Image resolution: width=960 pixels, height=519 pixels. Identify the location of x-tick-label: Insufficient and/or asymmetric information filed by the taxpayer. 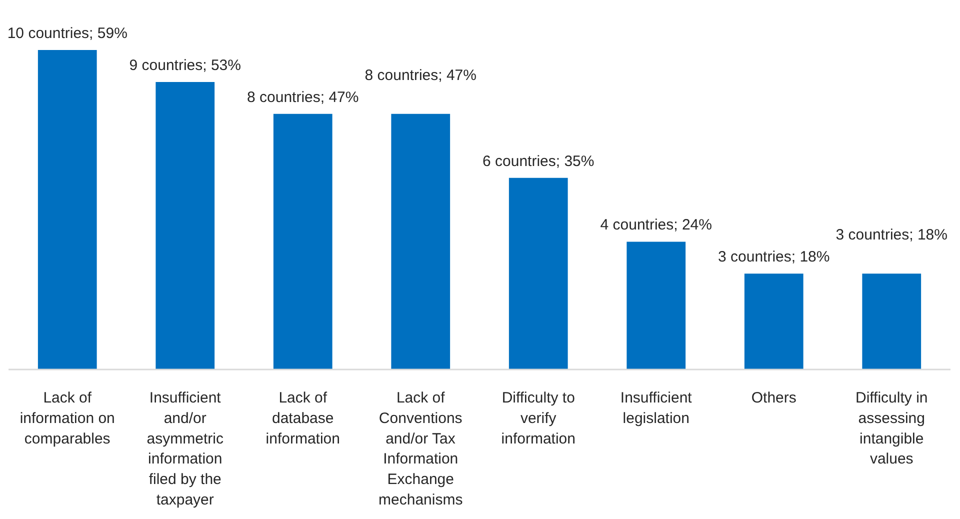
(185, 449).